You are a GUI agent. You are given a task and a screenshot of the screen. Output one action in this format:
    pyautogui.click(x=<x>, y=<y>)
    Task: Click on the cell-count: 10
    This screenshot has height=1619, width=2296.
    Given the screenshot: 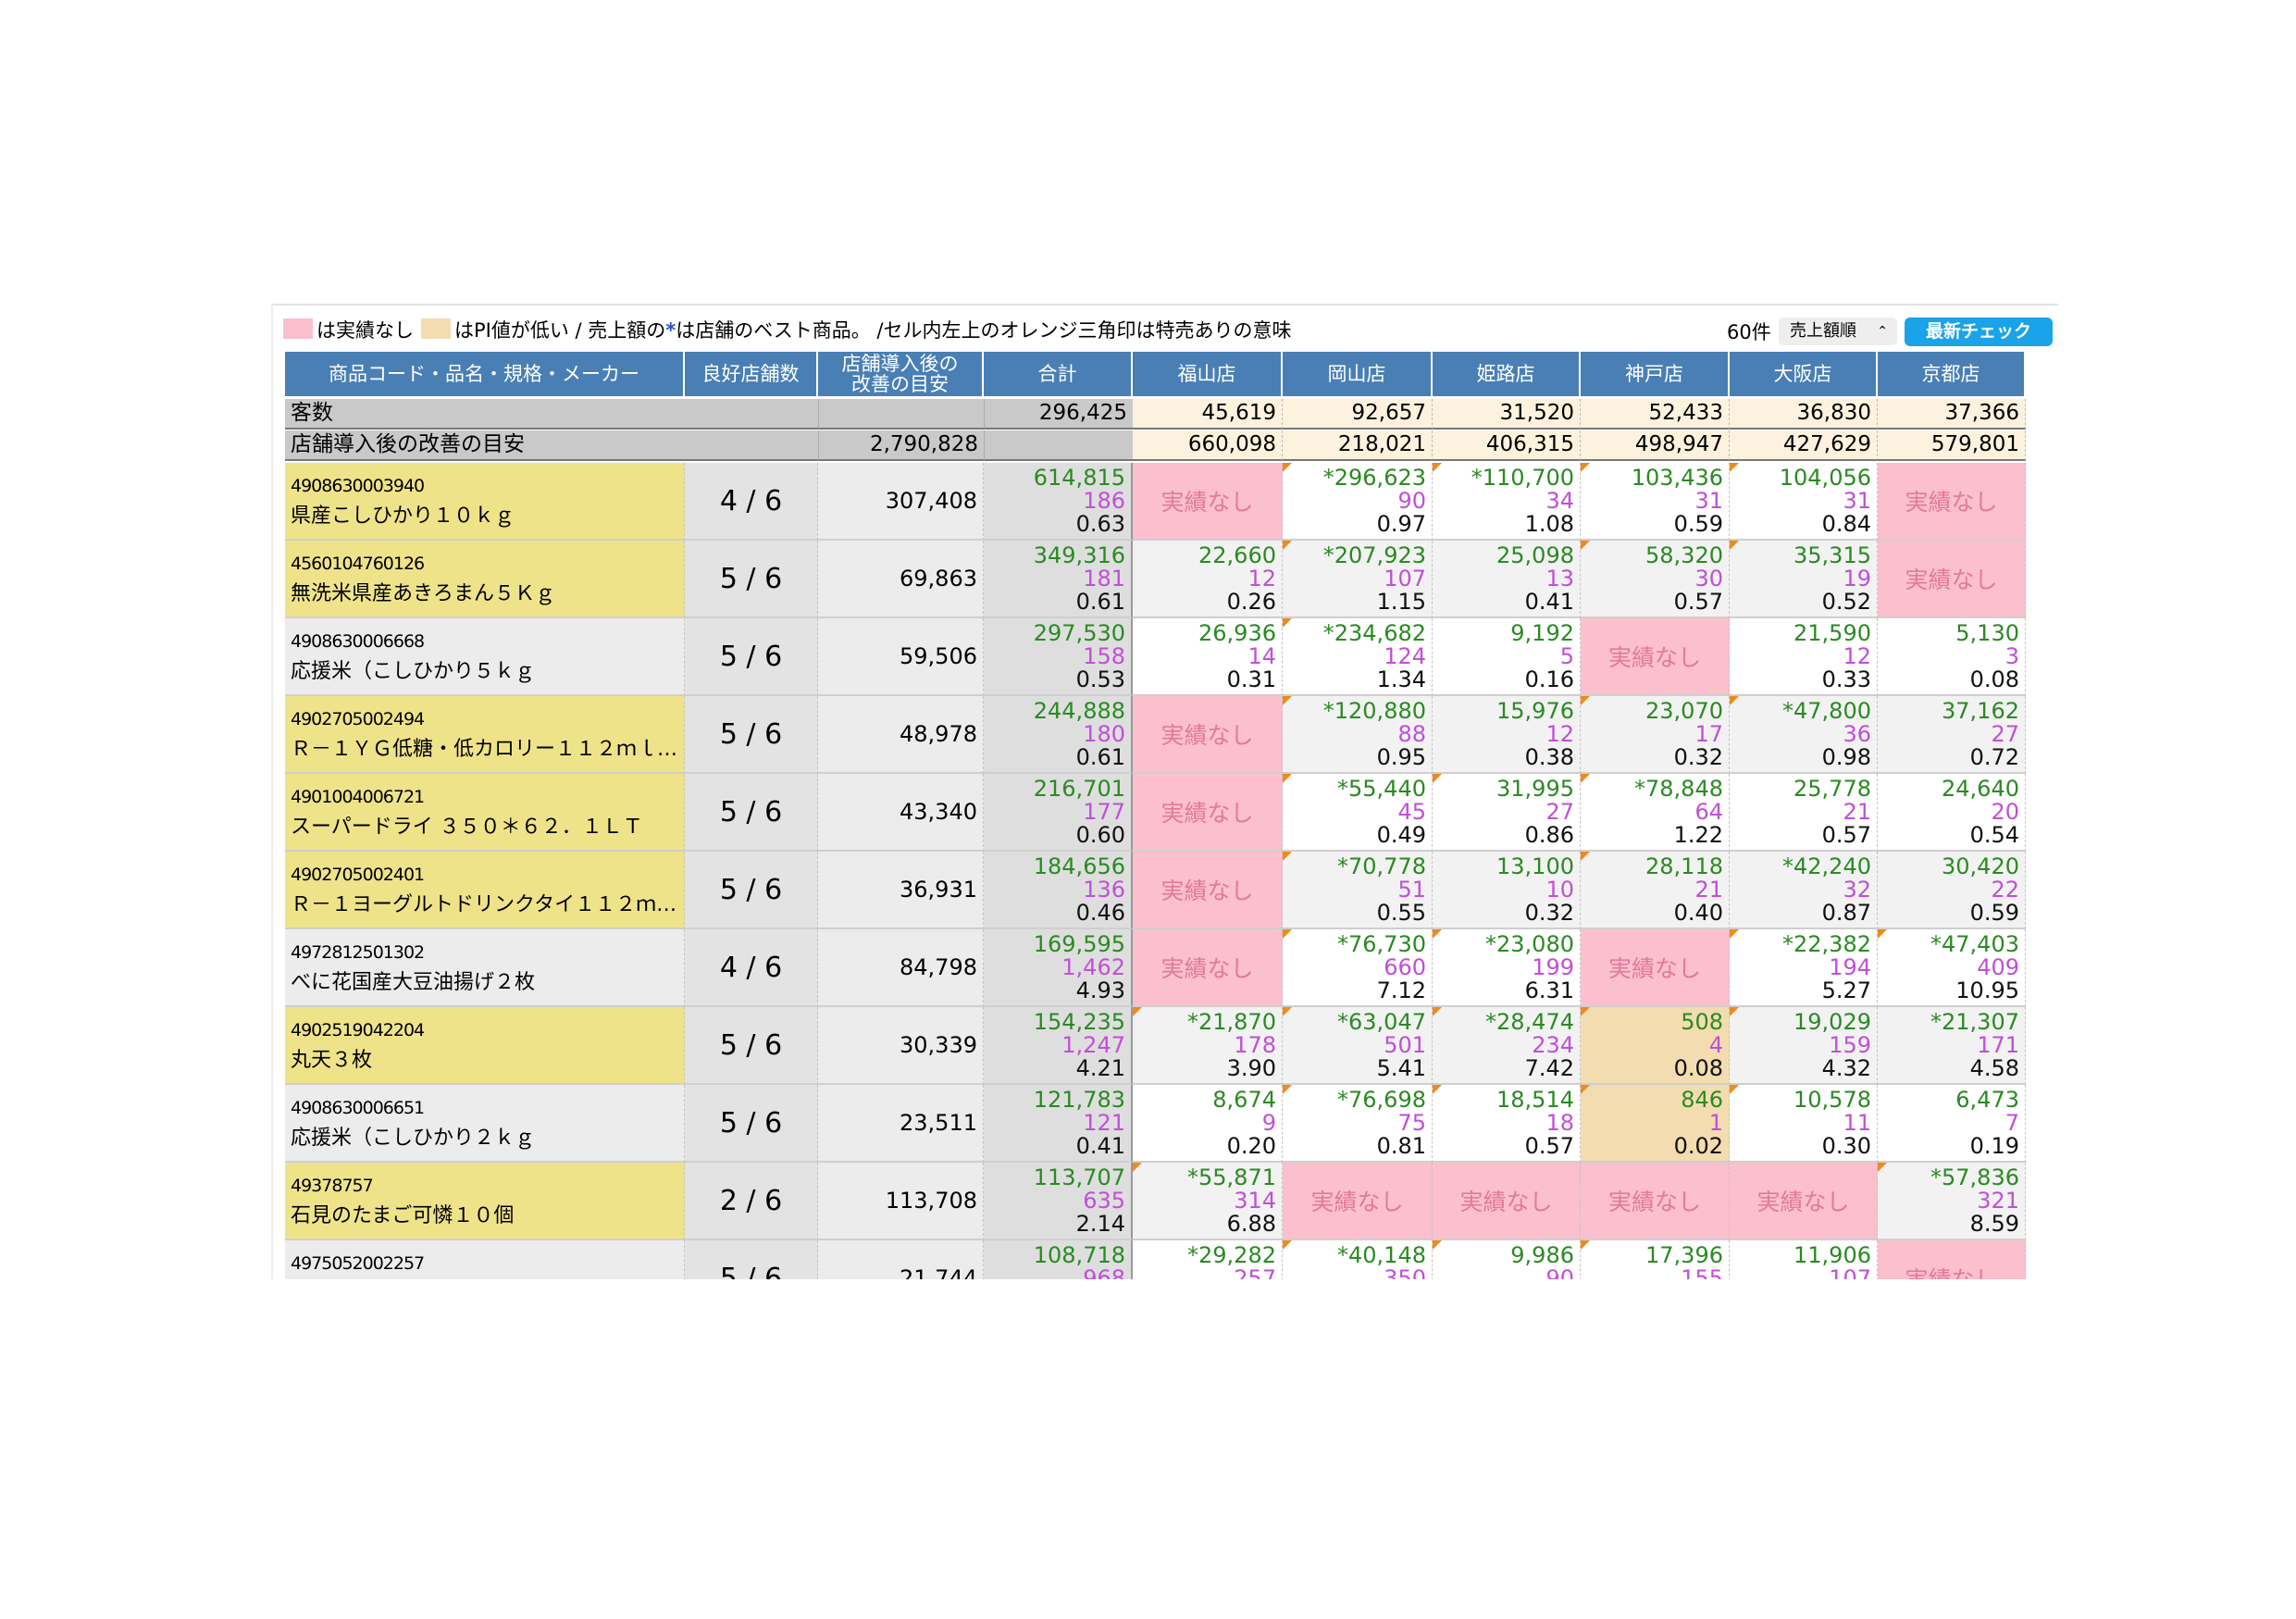 What is the action you would take?
    pyautogui.click(x=1560, y=890)
    